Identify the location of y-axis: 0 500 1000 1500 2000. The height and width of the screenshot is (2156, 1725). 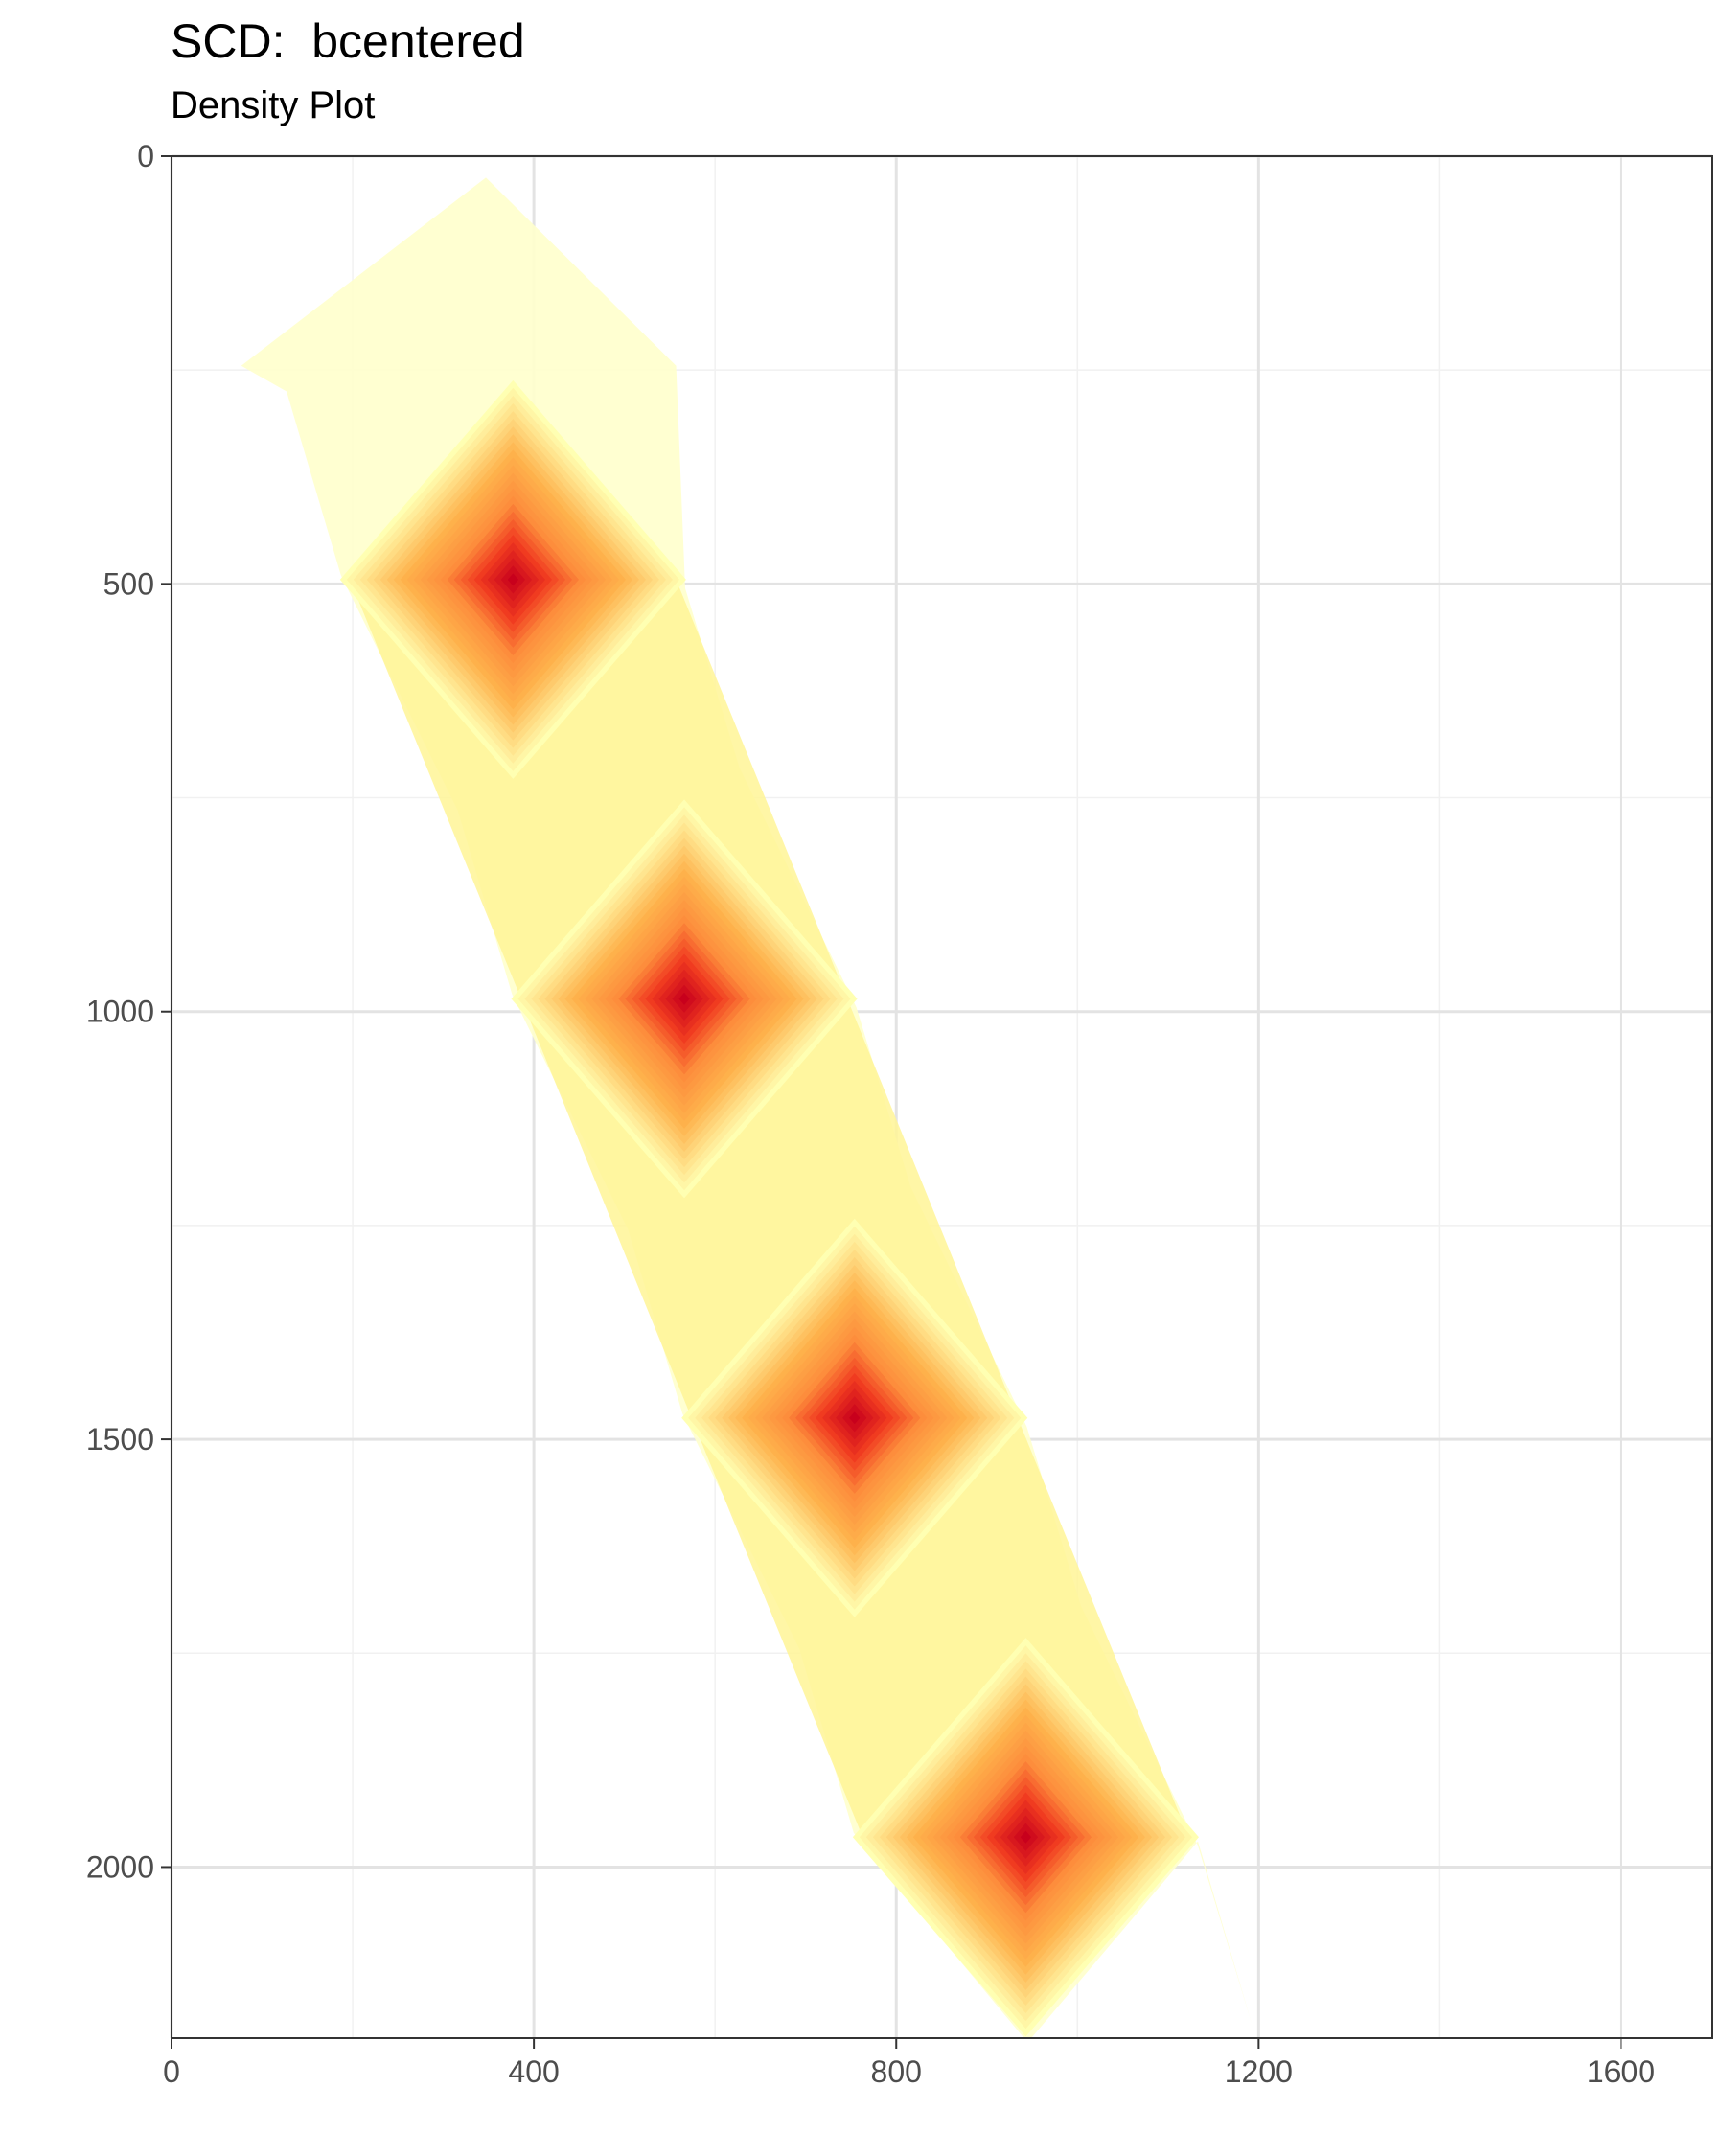
(129, 1011).